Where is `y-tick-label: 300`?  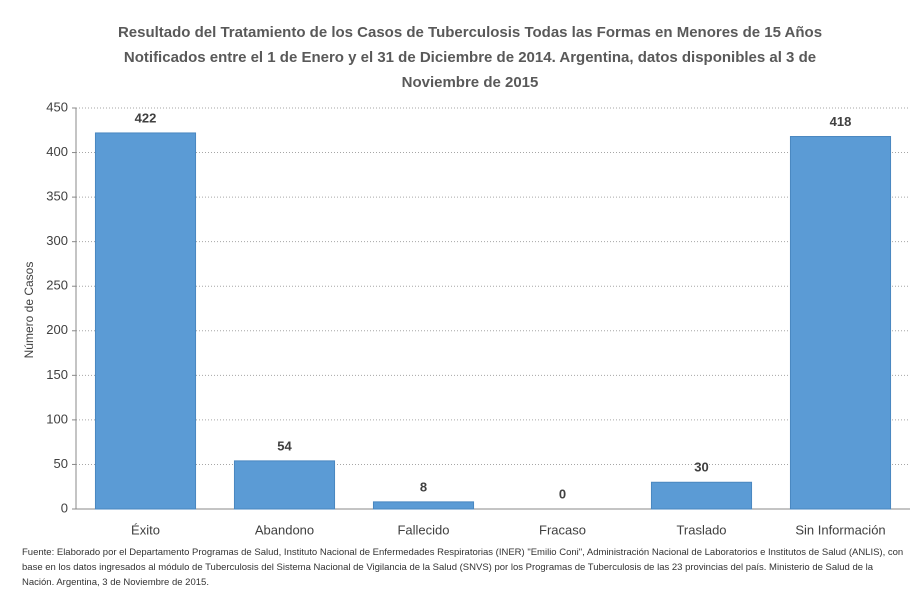 y-tick-label: 300 is located at coordinates (57, 240).